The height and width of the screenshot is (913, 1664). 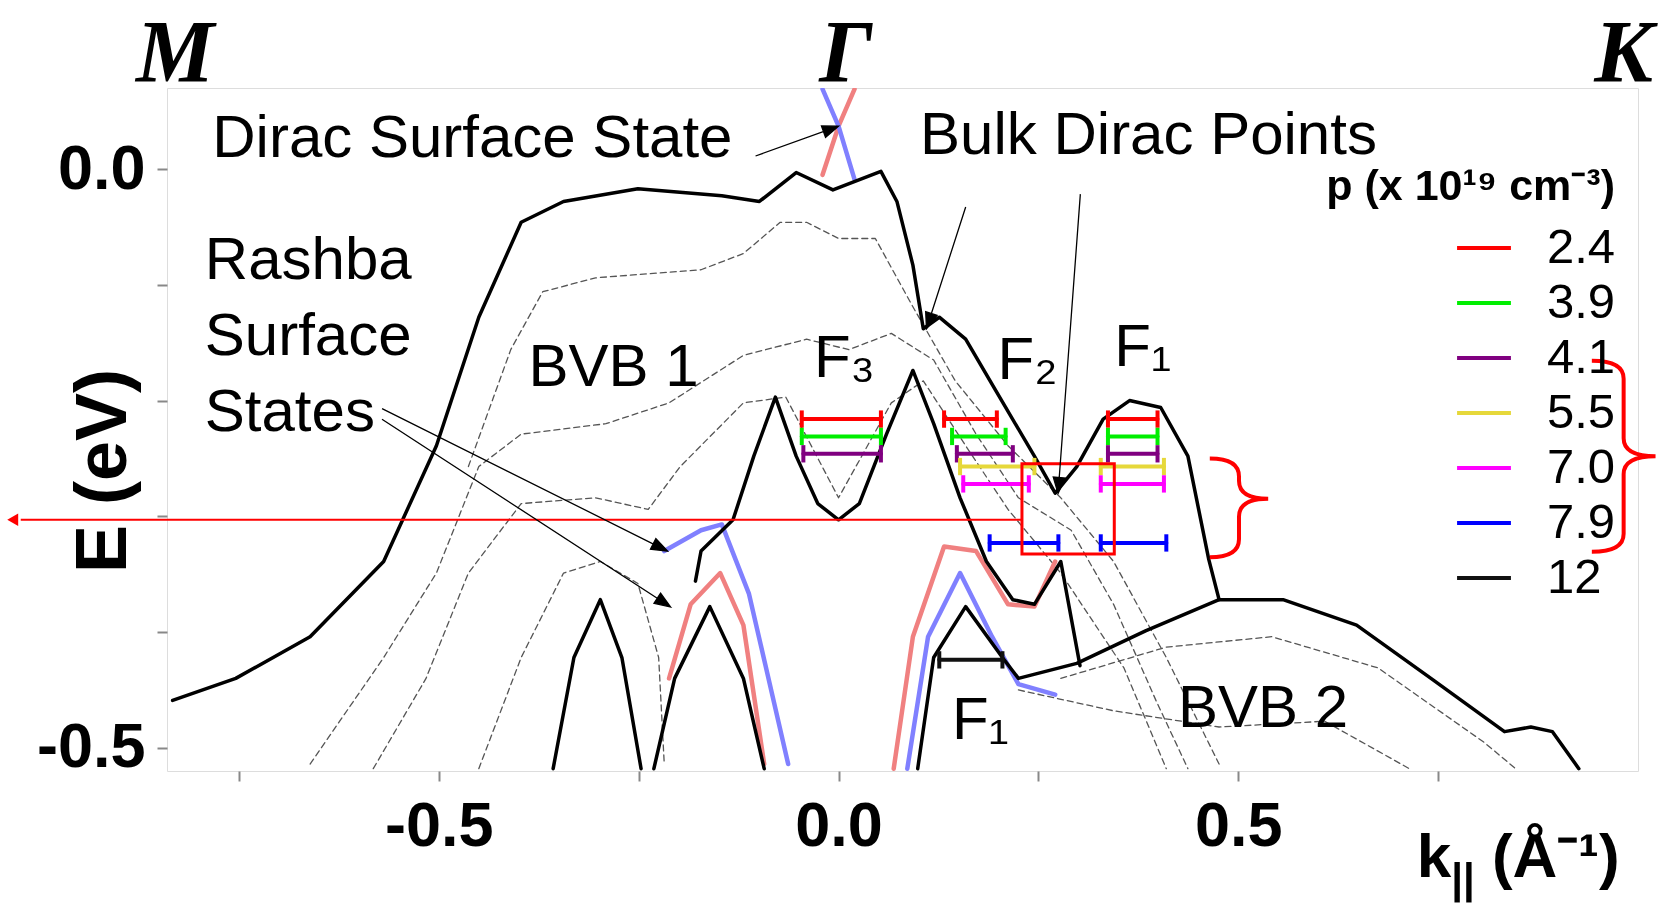 I want to click on annotation: Γ, so click(x=846, y=51).